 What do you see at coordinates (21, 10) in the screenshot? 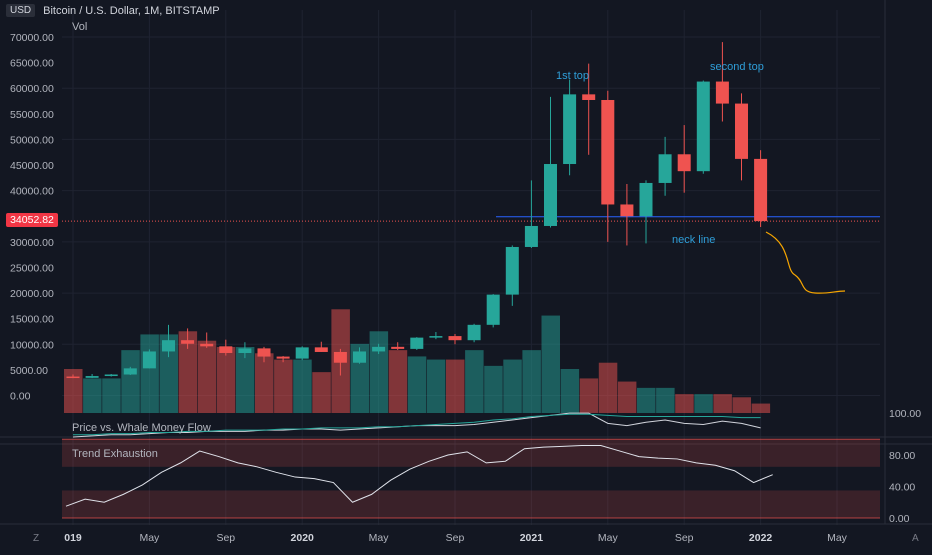
I see `currency-badge: USD` at bounding box center [21, 10].